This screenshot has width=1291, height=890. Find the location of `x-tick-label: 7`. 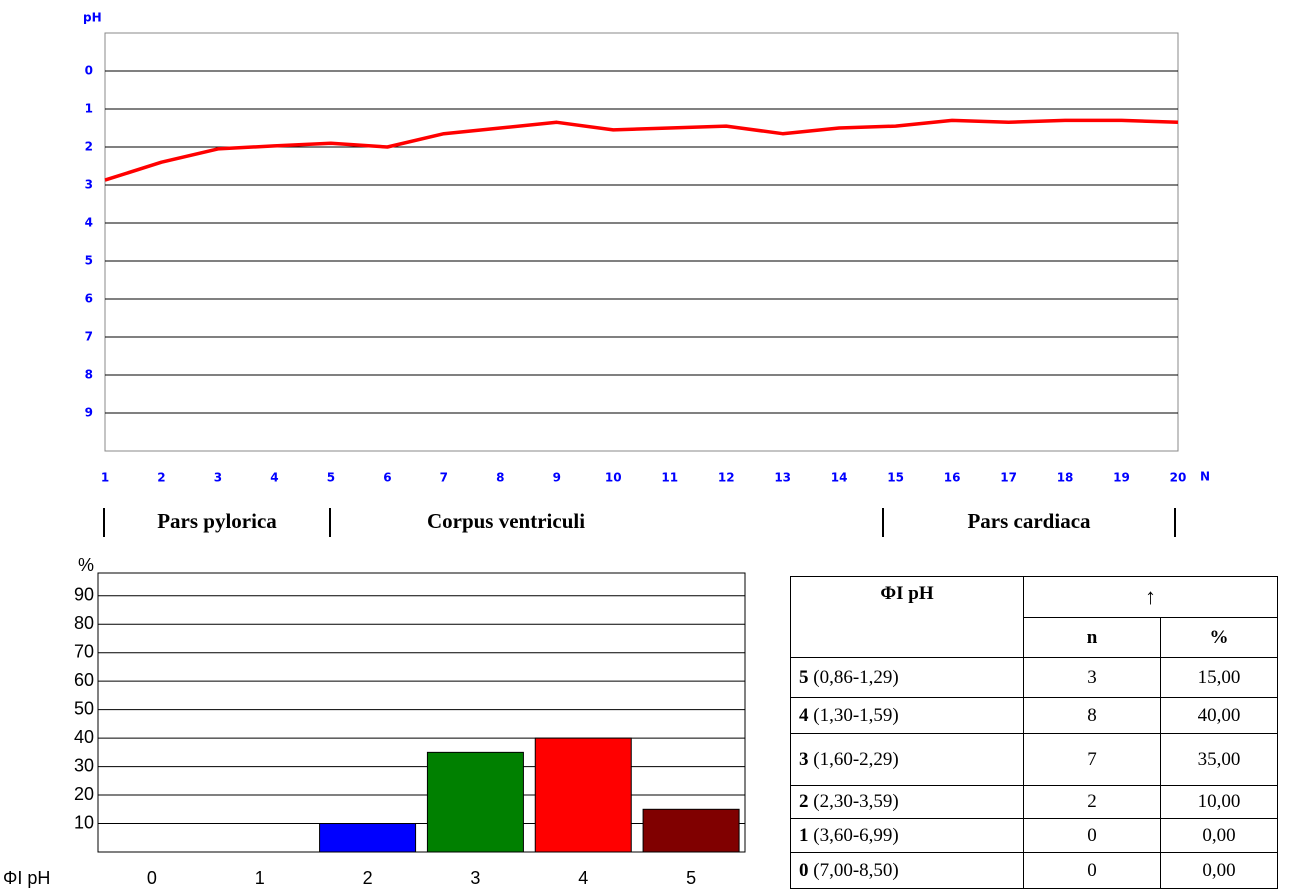

x-tick-label: 7 is located at coordinates (444, 478).